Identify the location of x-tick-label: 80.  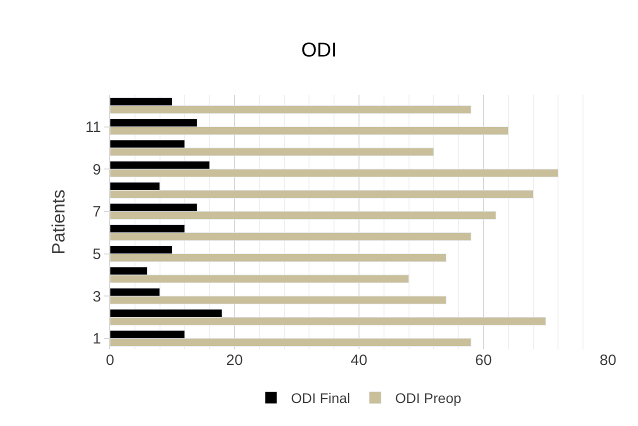
(608, 360).